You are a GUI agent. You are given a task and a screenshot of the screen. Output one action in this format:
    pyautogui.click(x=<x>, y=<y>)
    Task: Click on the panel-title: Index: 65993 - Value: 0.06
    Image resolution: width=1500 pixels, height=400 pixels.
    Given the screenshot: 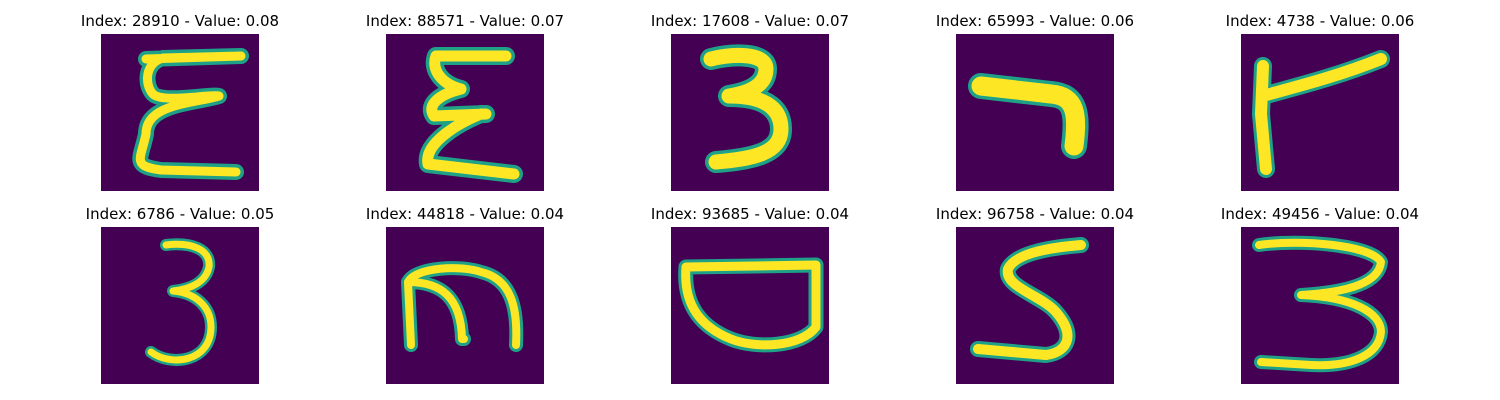 What is the action you would take?
    pyautogui.click(x=1035, y=21)
    